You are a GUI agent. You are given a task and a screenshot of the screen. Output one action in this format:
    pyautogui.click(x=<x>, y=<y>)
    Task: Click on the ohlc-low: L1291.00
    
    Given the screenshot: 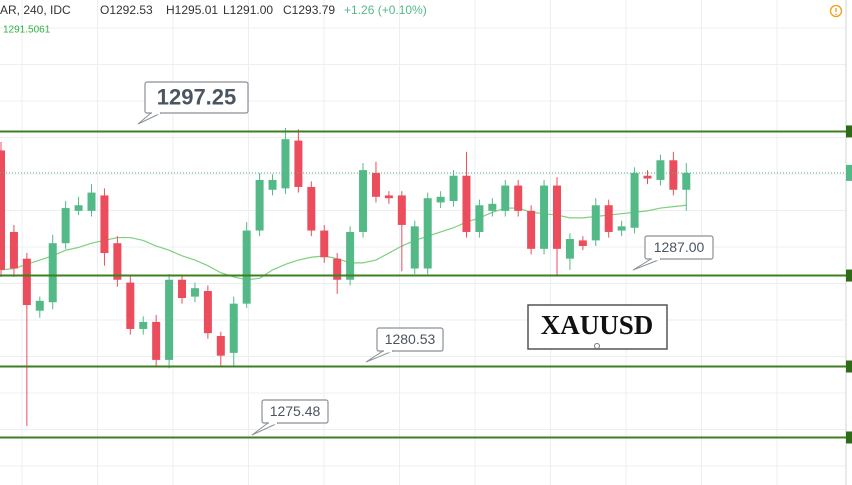 What is the action you would take?
    pyautogui.click(x=248, y=10)
    